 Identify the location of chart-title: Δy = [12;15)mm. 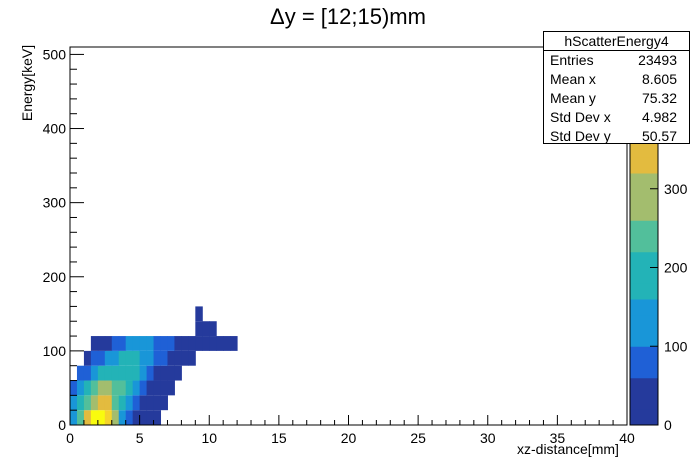
(348, 16).